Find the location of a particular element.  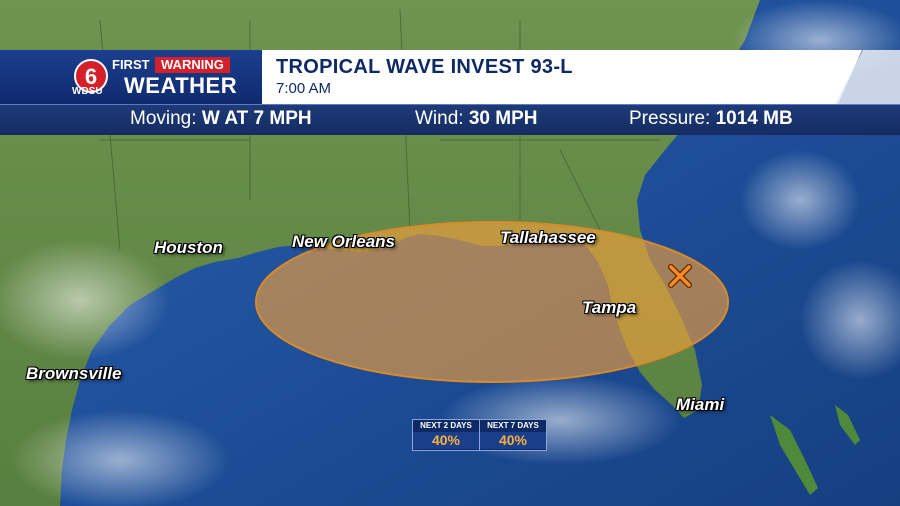

weather-label: WEATHER is located at coordinates (181, 85).